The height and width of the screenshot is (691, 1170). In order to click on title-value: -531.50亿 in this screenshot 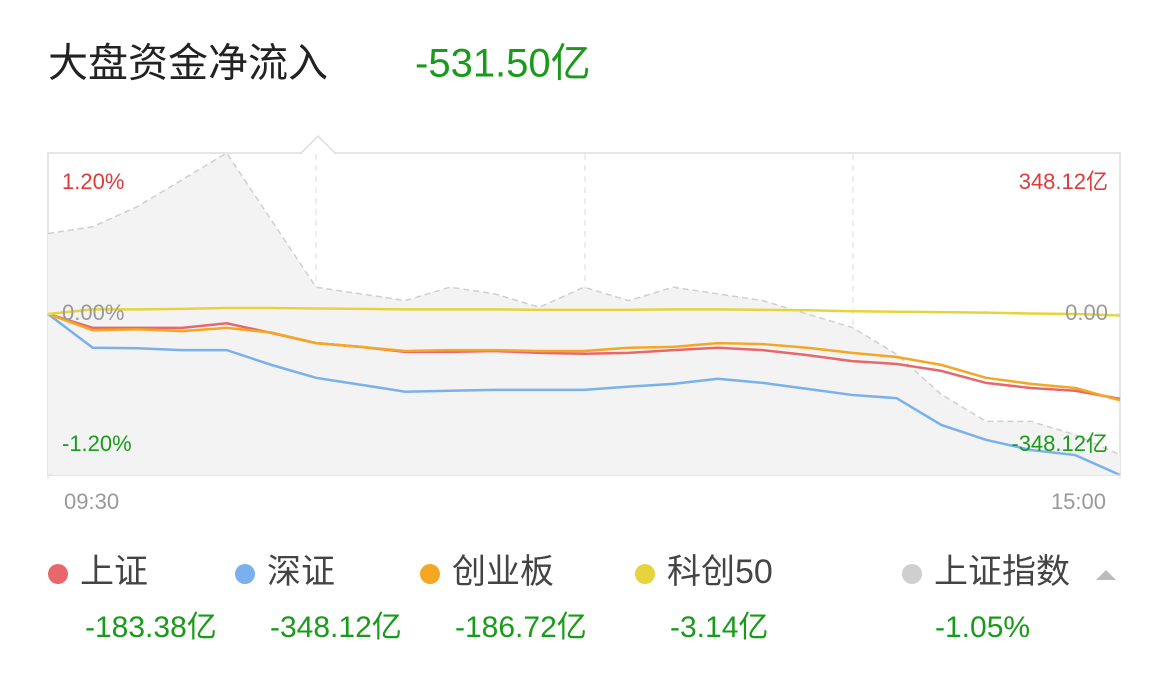, I will do `click(503, 64)`.